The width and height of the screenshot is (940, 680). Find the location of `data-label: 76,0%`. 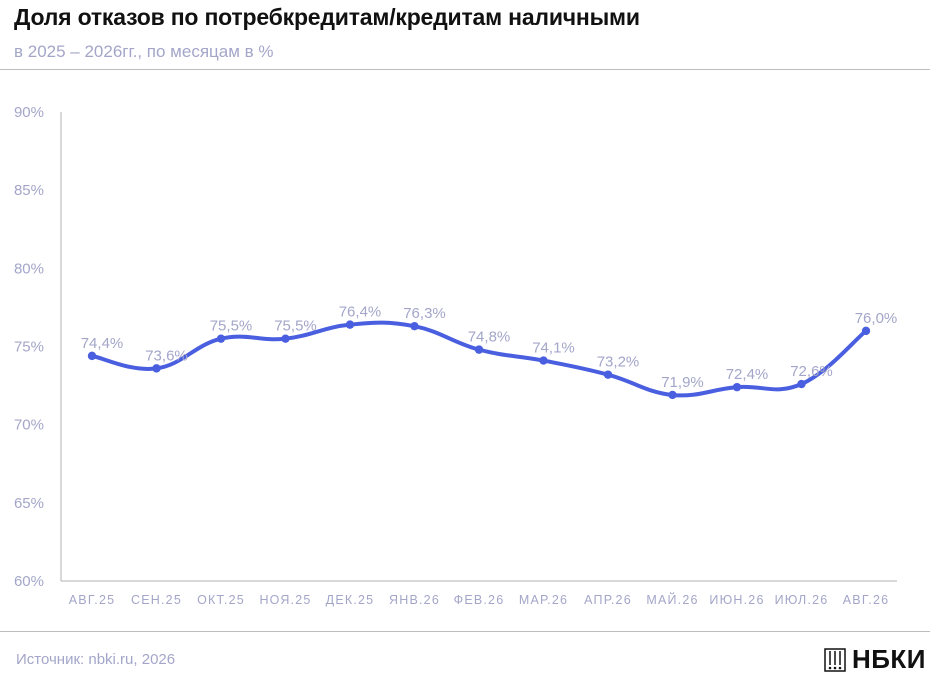

data-label: 76,0% is located at coordinates (876, 318).